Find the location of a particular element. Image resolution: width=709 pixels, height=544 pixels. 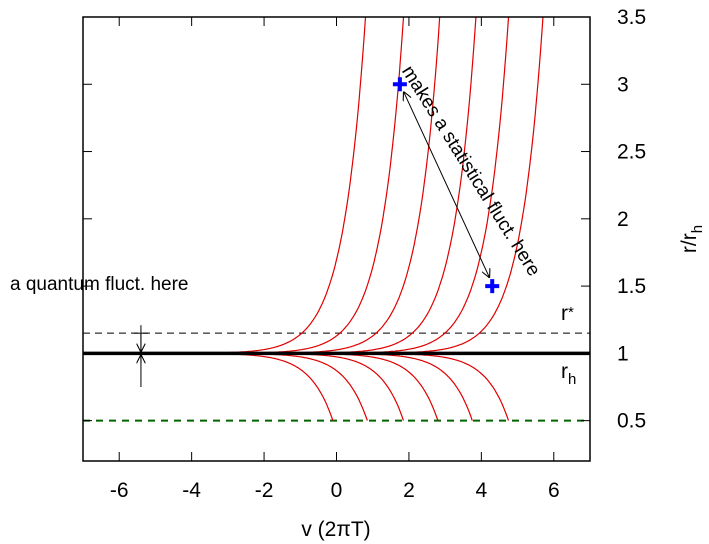

rstar-label: r* is located at coordinates (567, 313).